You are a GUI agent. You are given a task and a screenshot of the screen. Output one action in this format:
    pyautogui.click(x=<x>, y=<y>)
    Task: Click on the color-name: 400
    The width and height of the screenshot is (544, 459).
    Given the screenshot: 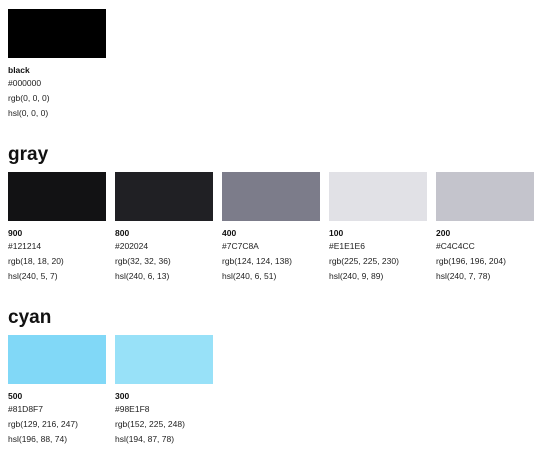 What is the action you would take?
    pyautogui.click(x=229, y=233)
    